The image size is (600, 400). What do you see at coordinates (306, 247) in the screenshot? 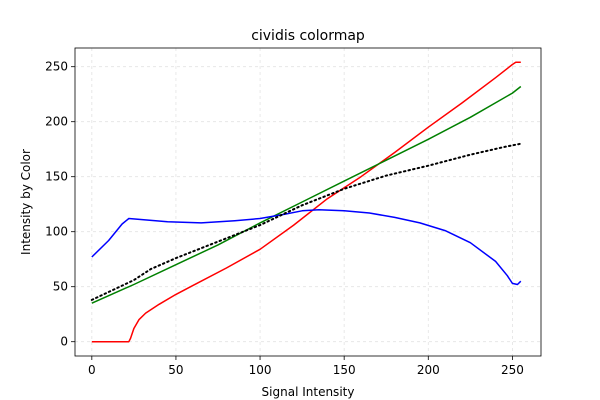
I see `blue-channel-line` at bounding box center [306, 247].